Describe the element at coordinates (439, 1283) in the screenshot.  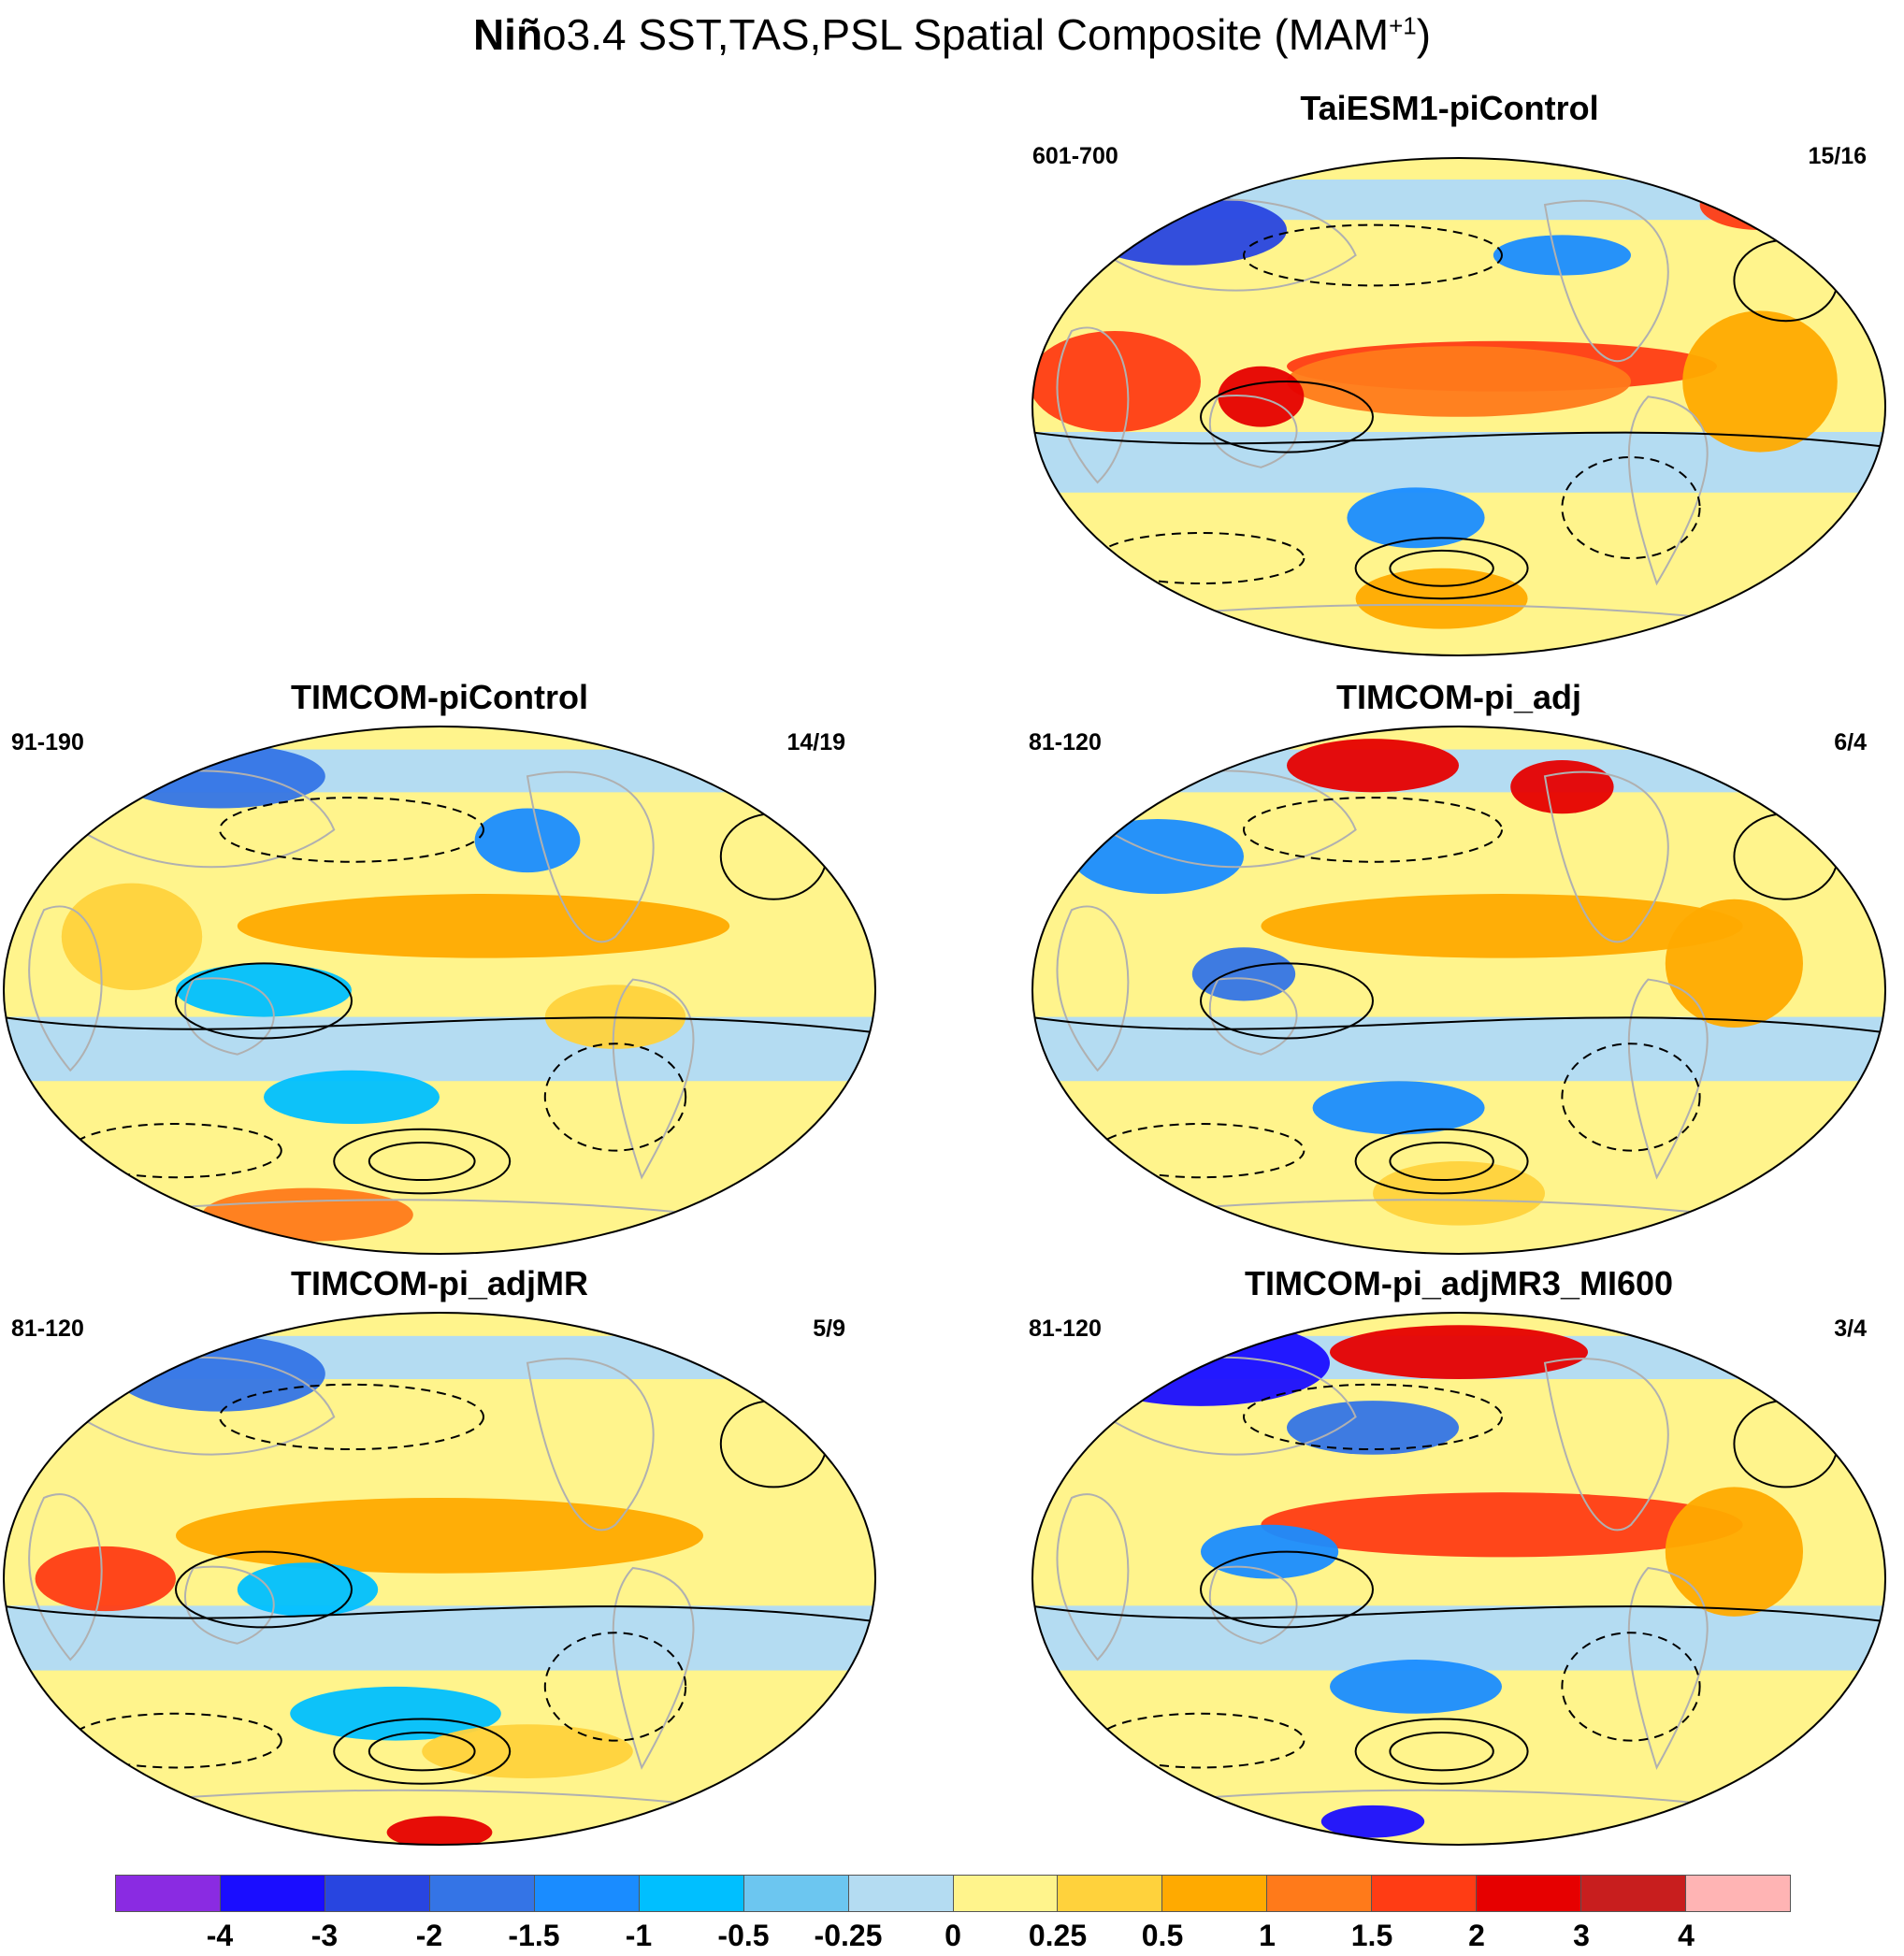
I see `panel-title: TIMCOM-pi_adjMR` at that location.